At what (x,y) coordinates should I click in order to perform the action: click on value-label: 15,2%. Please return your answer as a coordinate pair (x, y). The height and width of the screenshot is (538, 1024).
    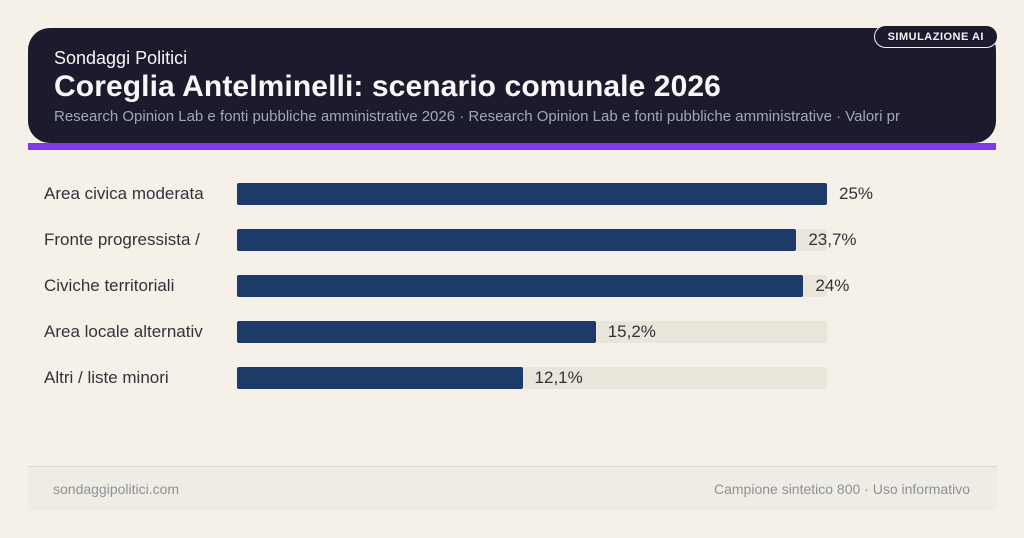
    Looking at the image, I should click on (631, 331).